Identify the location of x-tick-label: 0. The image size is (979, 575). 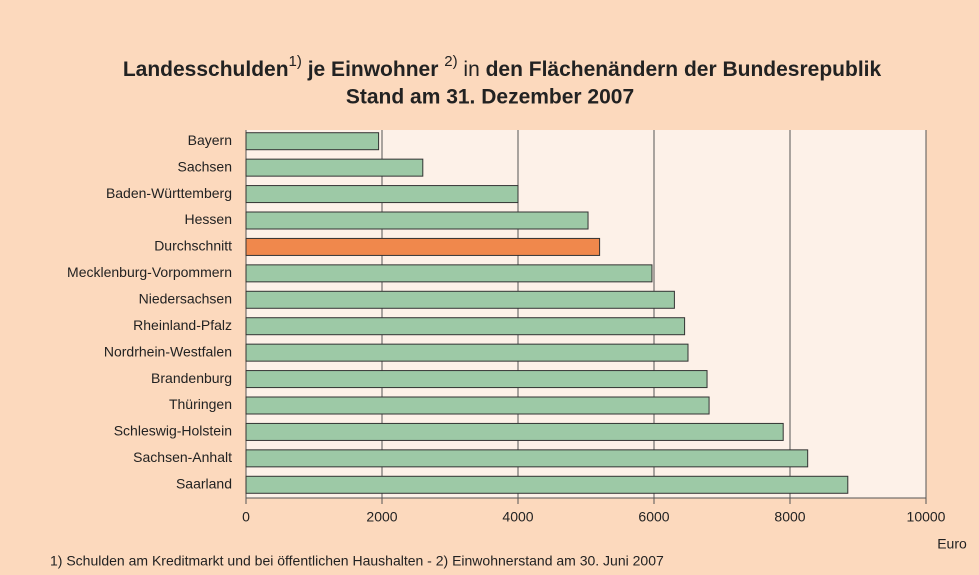
(246, 517).